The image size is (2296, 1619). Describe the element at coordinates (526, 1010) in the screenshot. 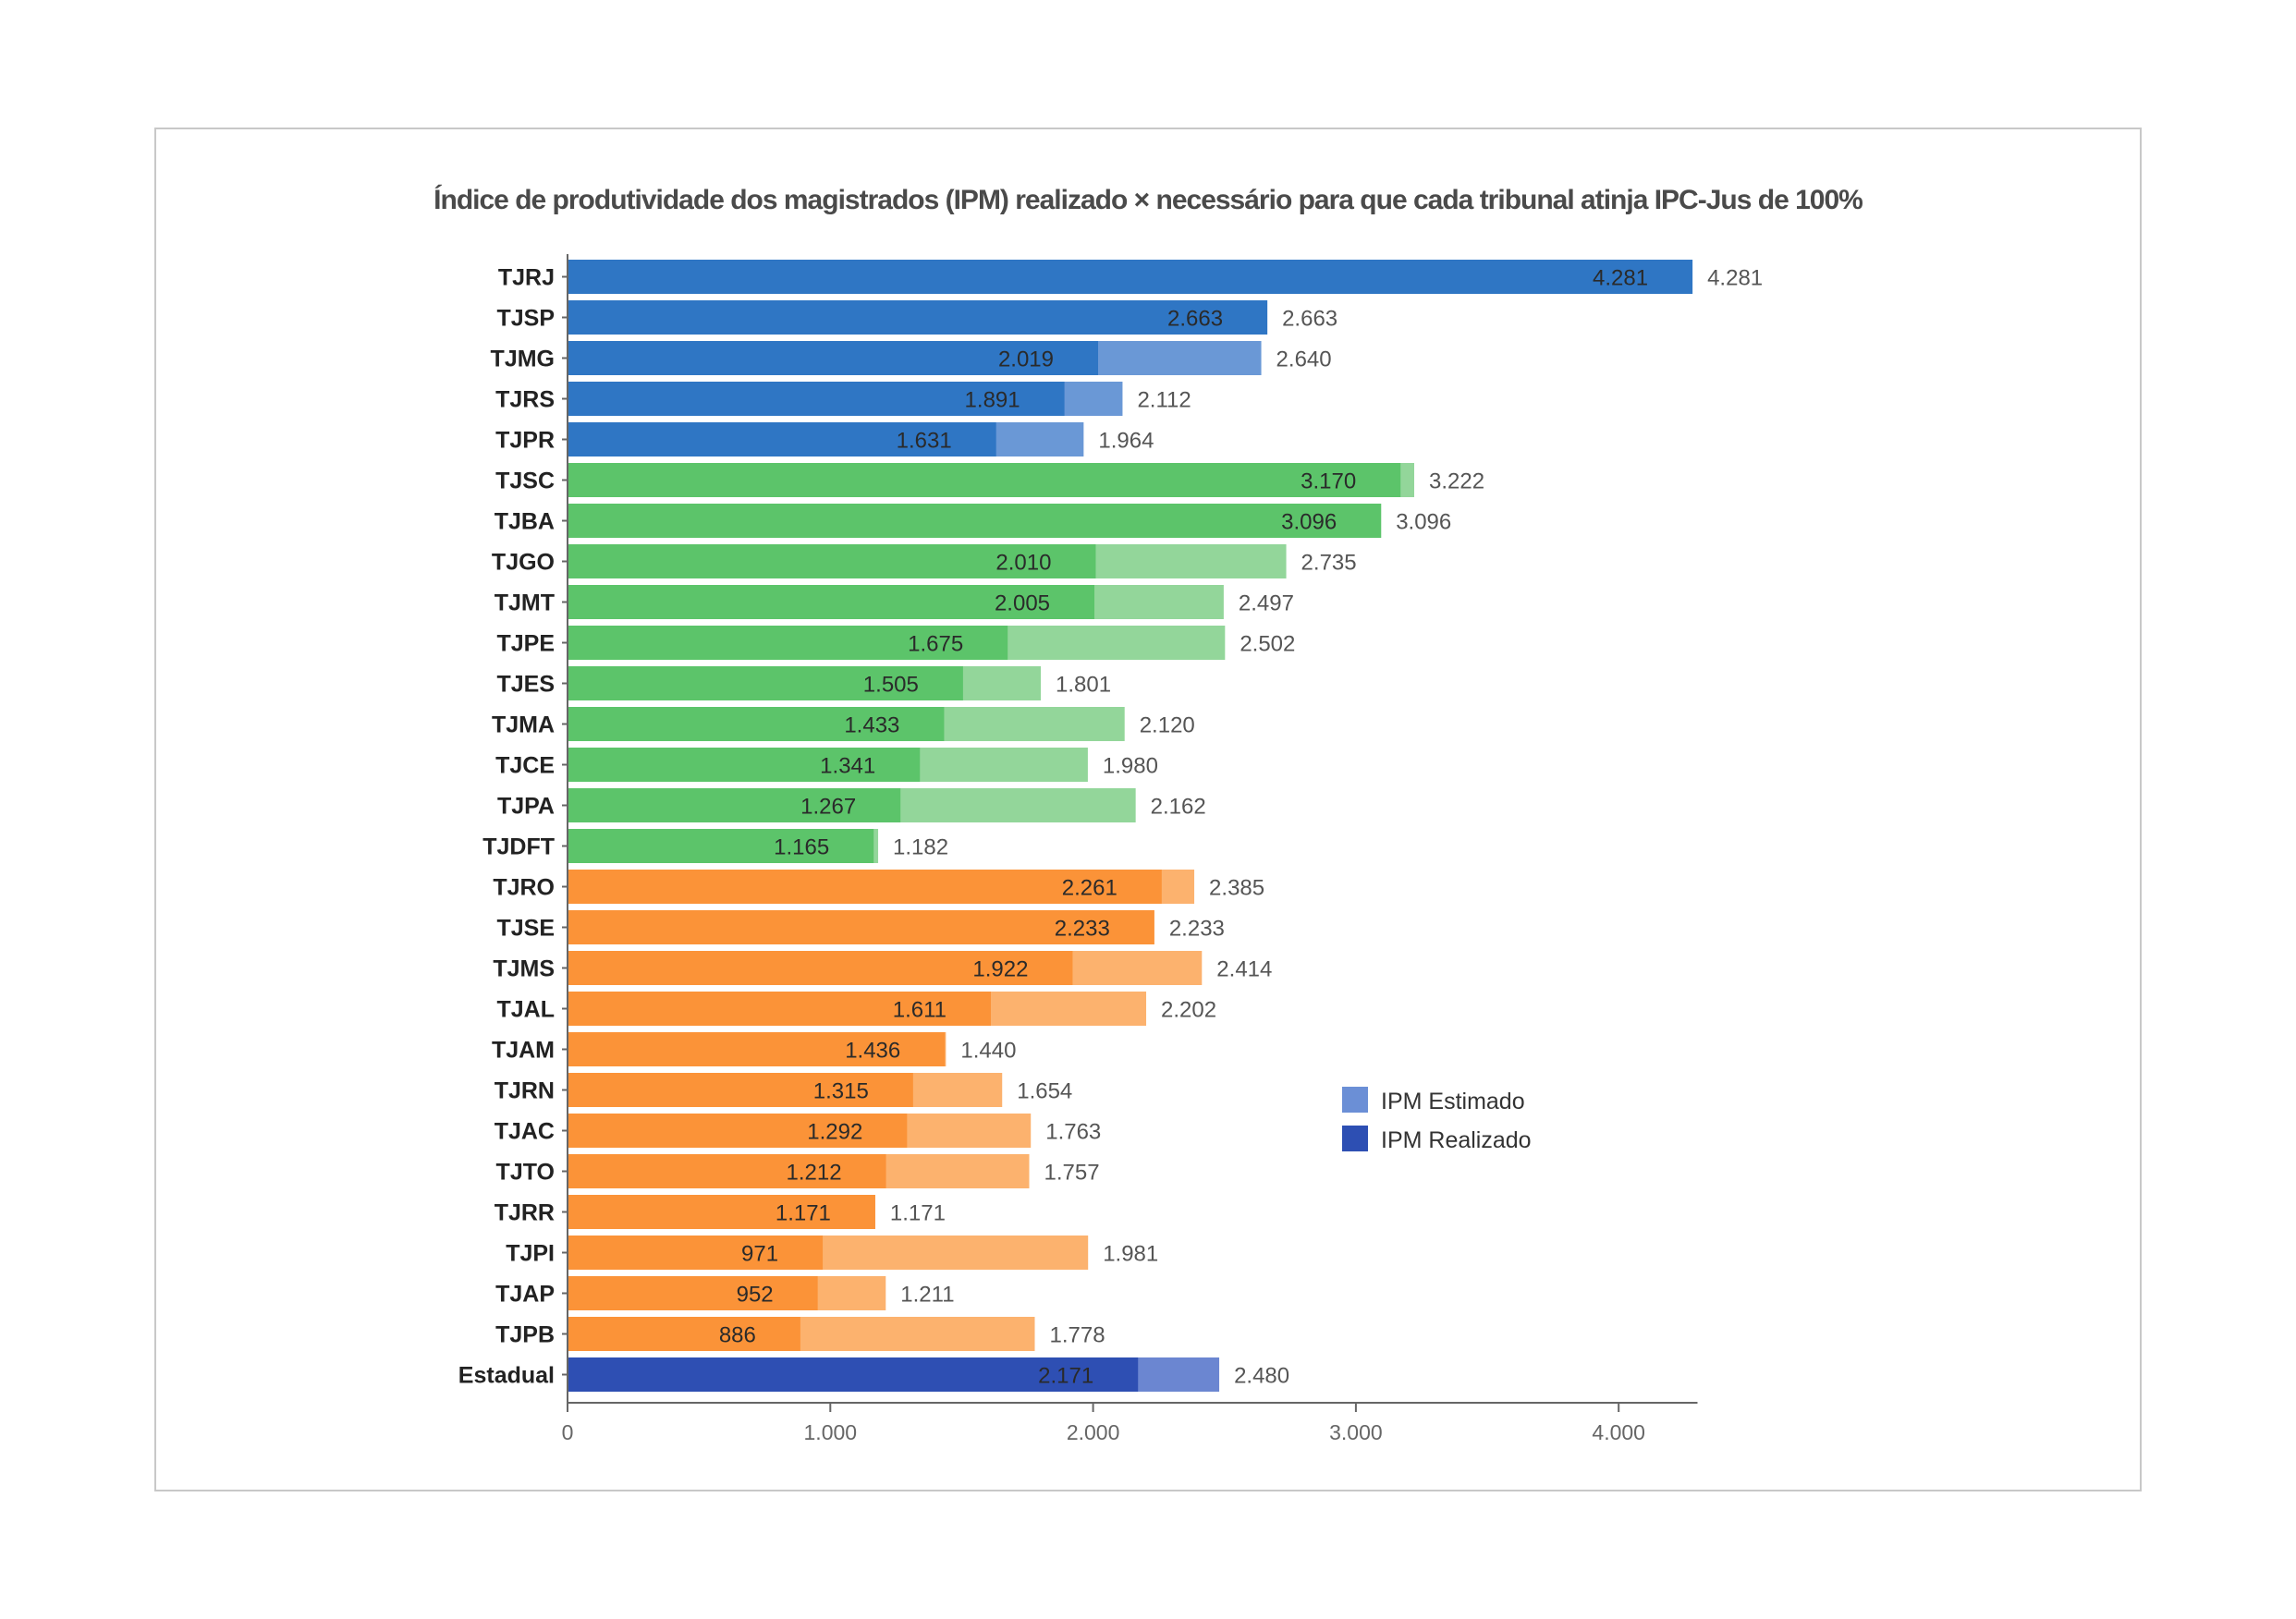

I see `category-label-tjal: TJAL` at that location.